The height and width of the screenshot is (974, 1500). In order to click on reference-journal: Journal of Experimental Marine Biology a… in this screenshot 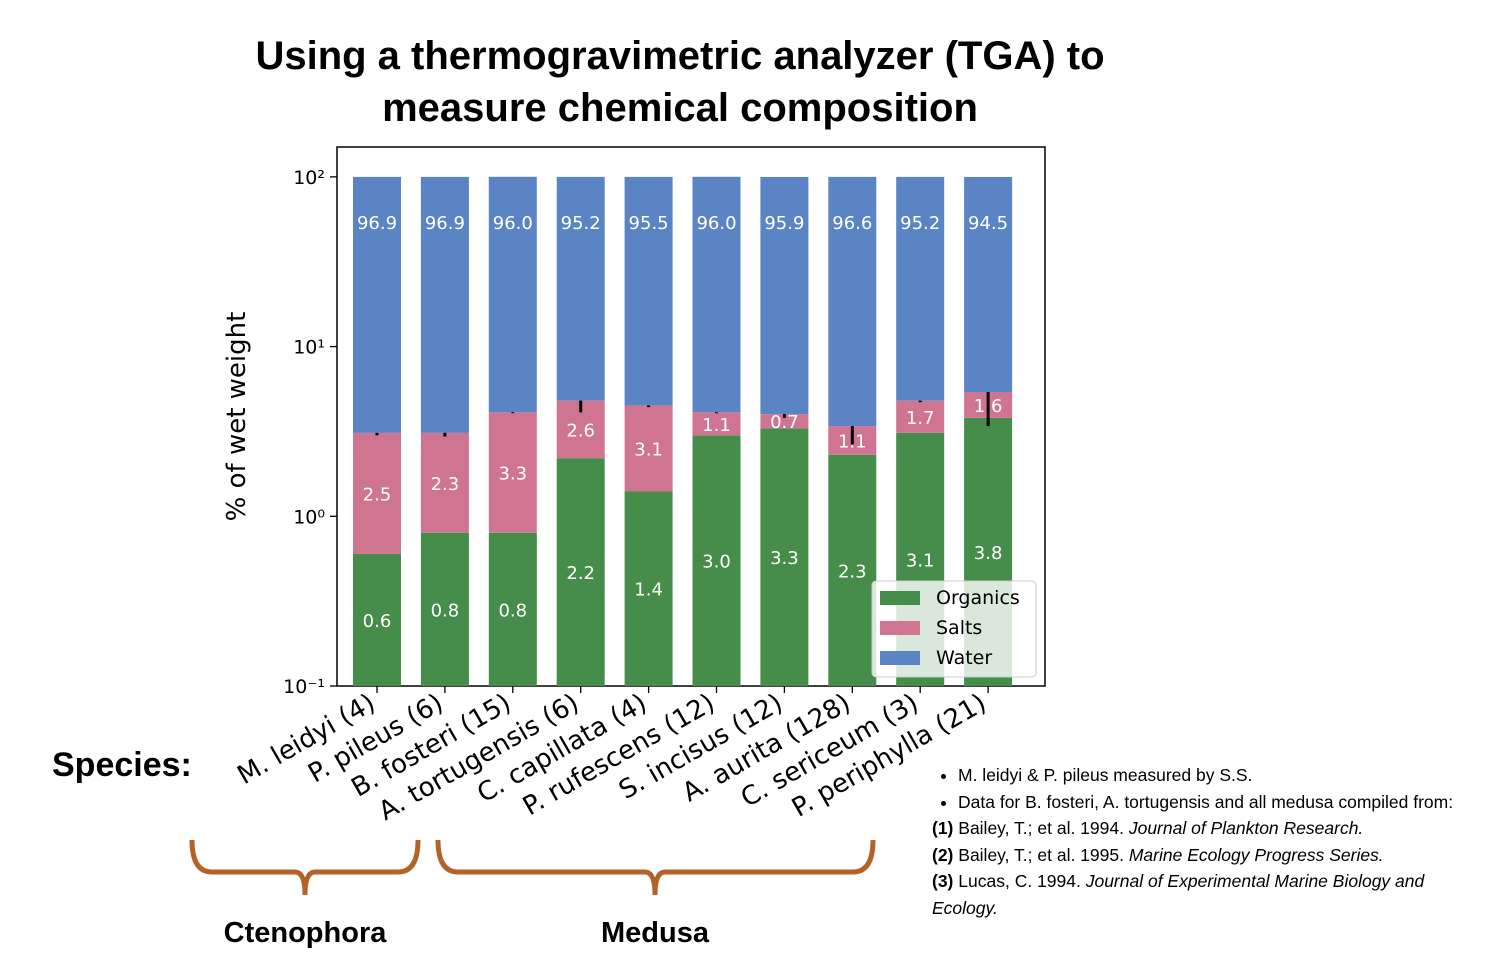, I will do `click(1178, 894)`.